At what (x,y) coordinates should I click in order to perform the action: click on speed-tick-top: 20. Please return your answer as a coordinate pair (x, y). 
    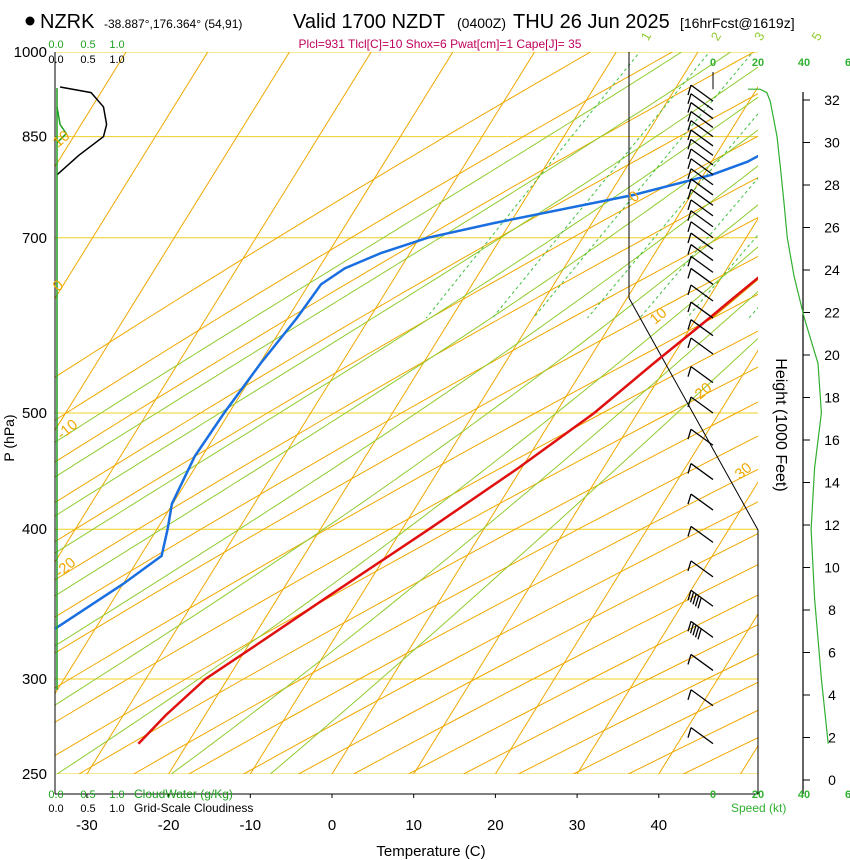
    Looking at the image, I should click on (758, 63).